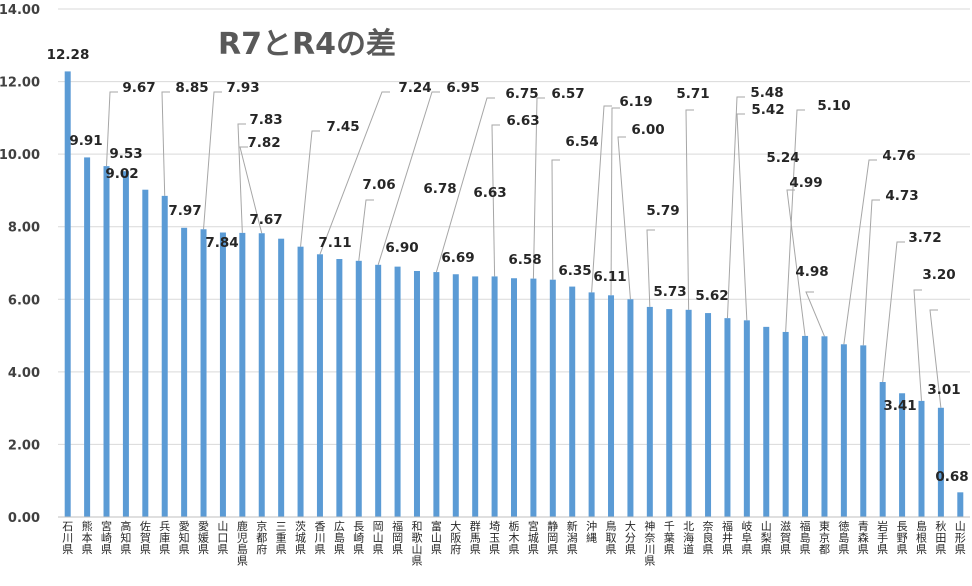 The height and width of the screenshot is (586, 972). Describe the element at coordinates (805, 537) in the screenshot. I see `category-label: 福島県` at that location.